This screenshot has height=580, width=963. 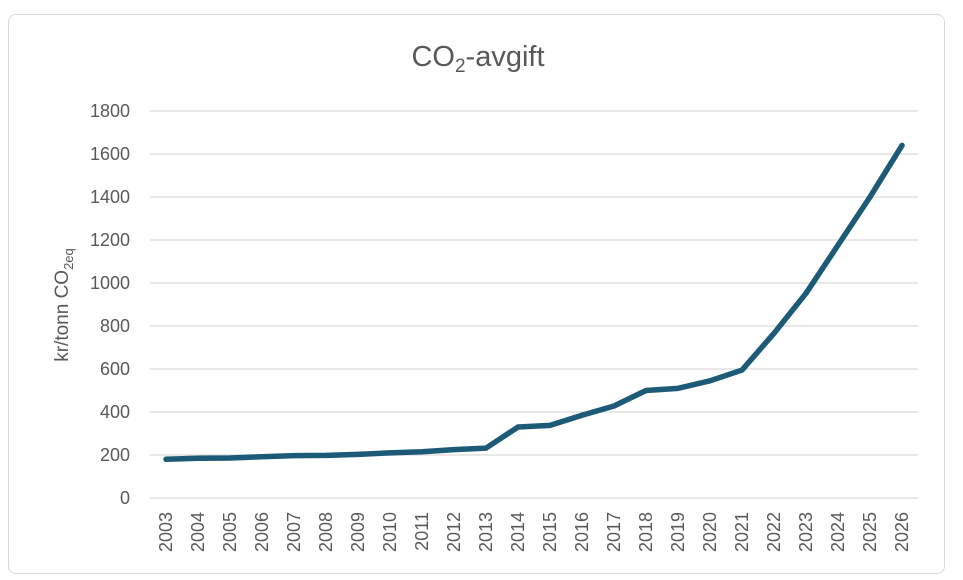 What do you see at coordinates (166, 532) in the screenshot?
I see `x-tick-label-2003: 2003` at bounding box center [166, 532].